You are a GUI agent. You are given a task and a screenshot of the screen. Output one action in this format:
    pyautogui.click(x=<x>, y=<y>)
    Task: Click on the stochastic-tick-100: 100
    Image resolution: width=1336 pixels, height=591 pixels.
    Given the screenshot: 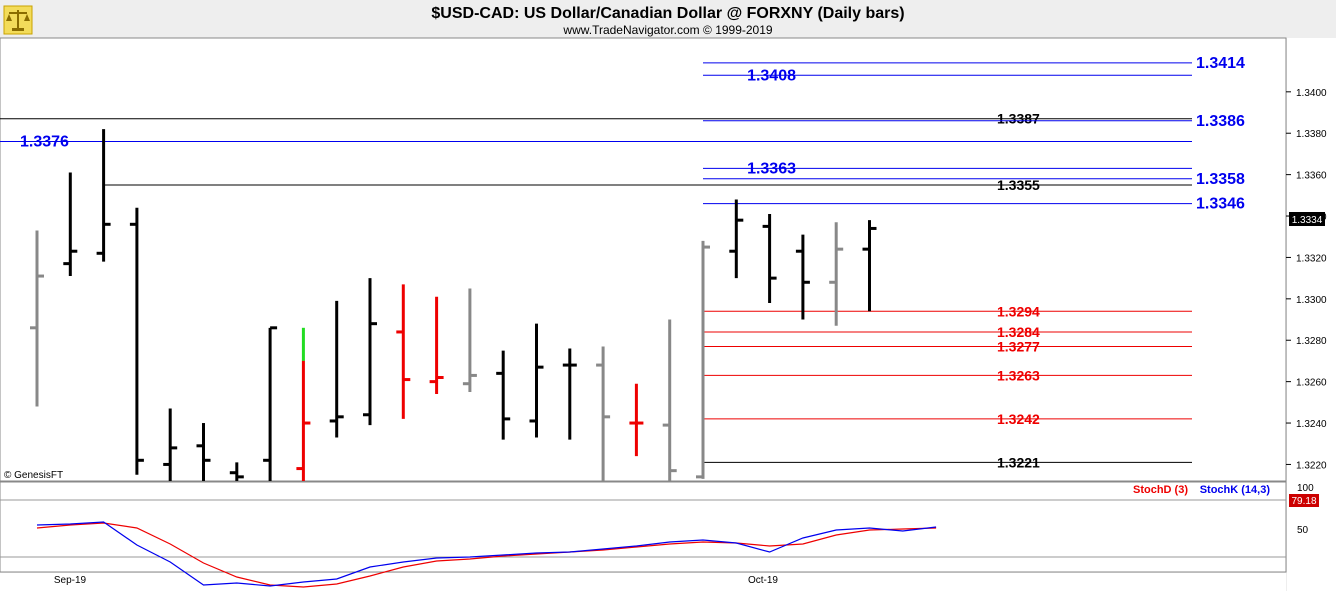 What is the action you would take?
    pyautogui.click(x=1305, y=488)
    